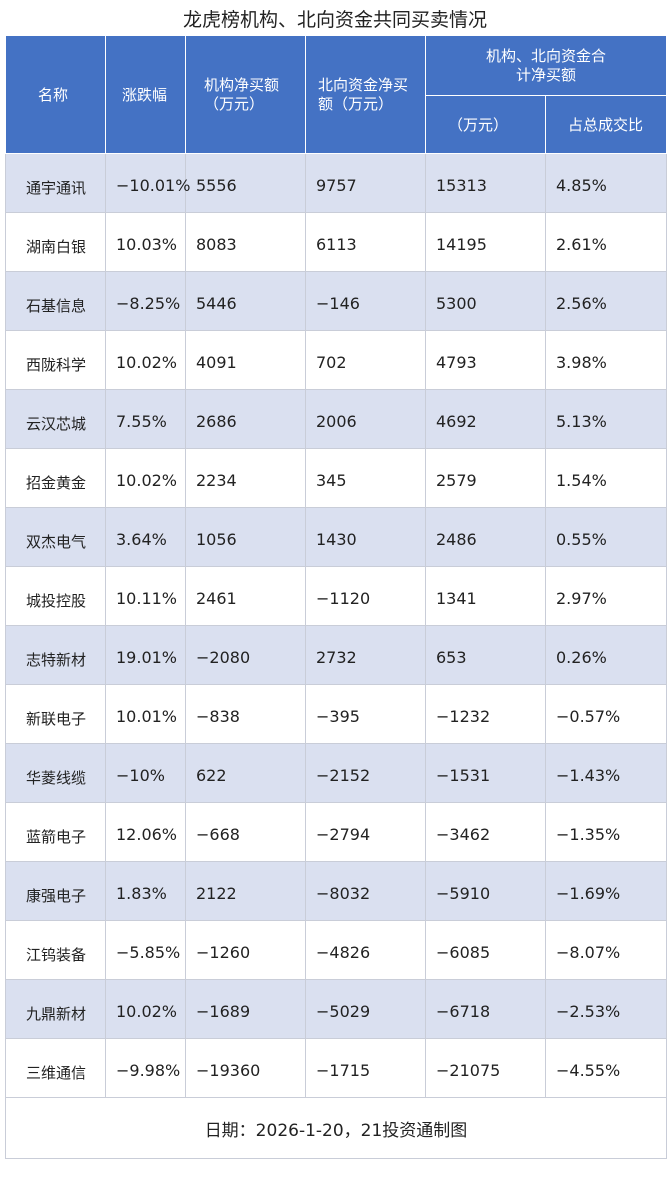 The image size is (670, 1180). I want to click on cell-north: 1430, so click(365, 537).